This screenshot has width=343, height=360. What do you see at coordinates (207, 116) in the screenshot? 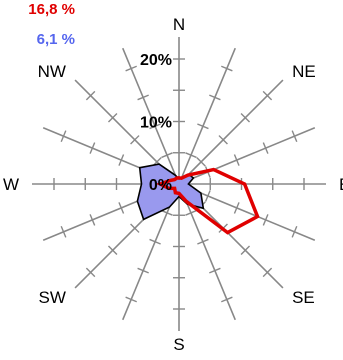
I see `spoke-NNE` at bounding box center [207, 116].